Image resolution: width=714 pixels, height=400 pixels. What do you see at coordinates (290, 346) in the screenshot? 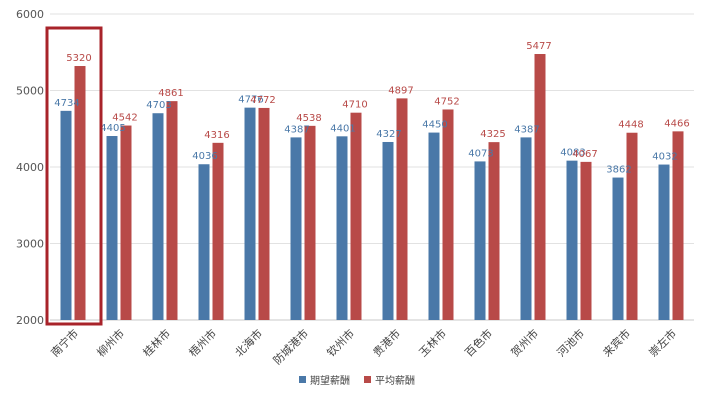
I see `x-tick-label: 防城港市` at bounding box center [290, 346].